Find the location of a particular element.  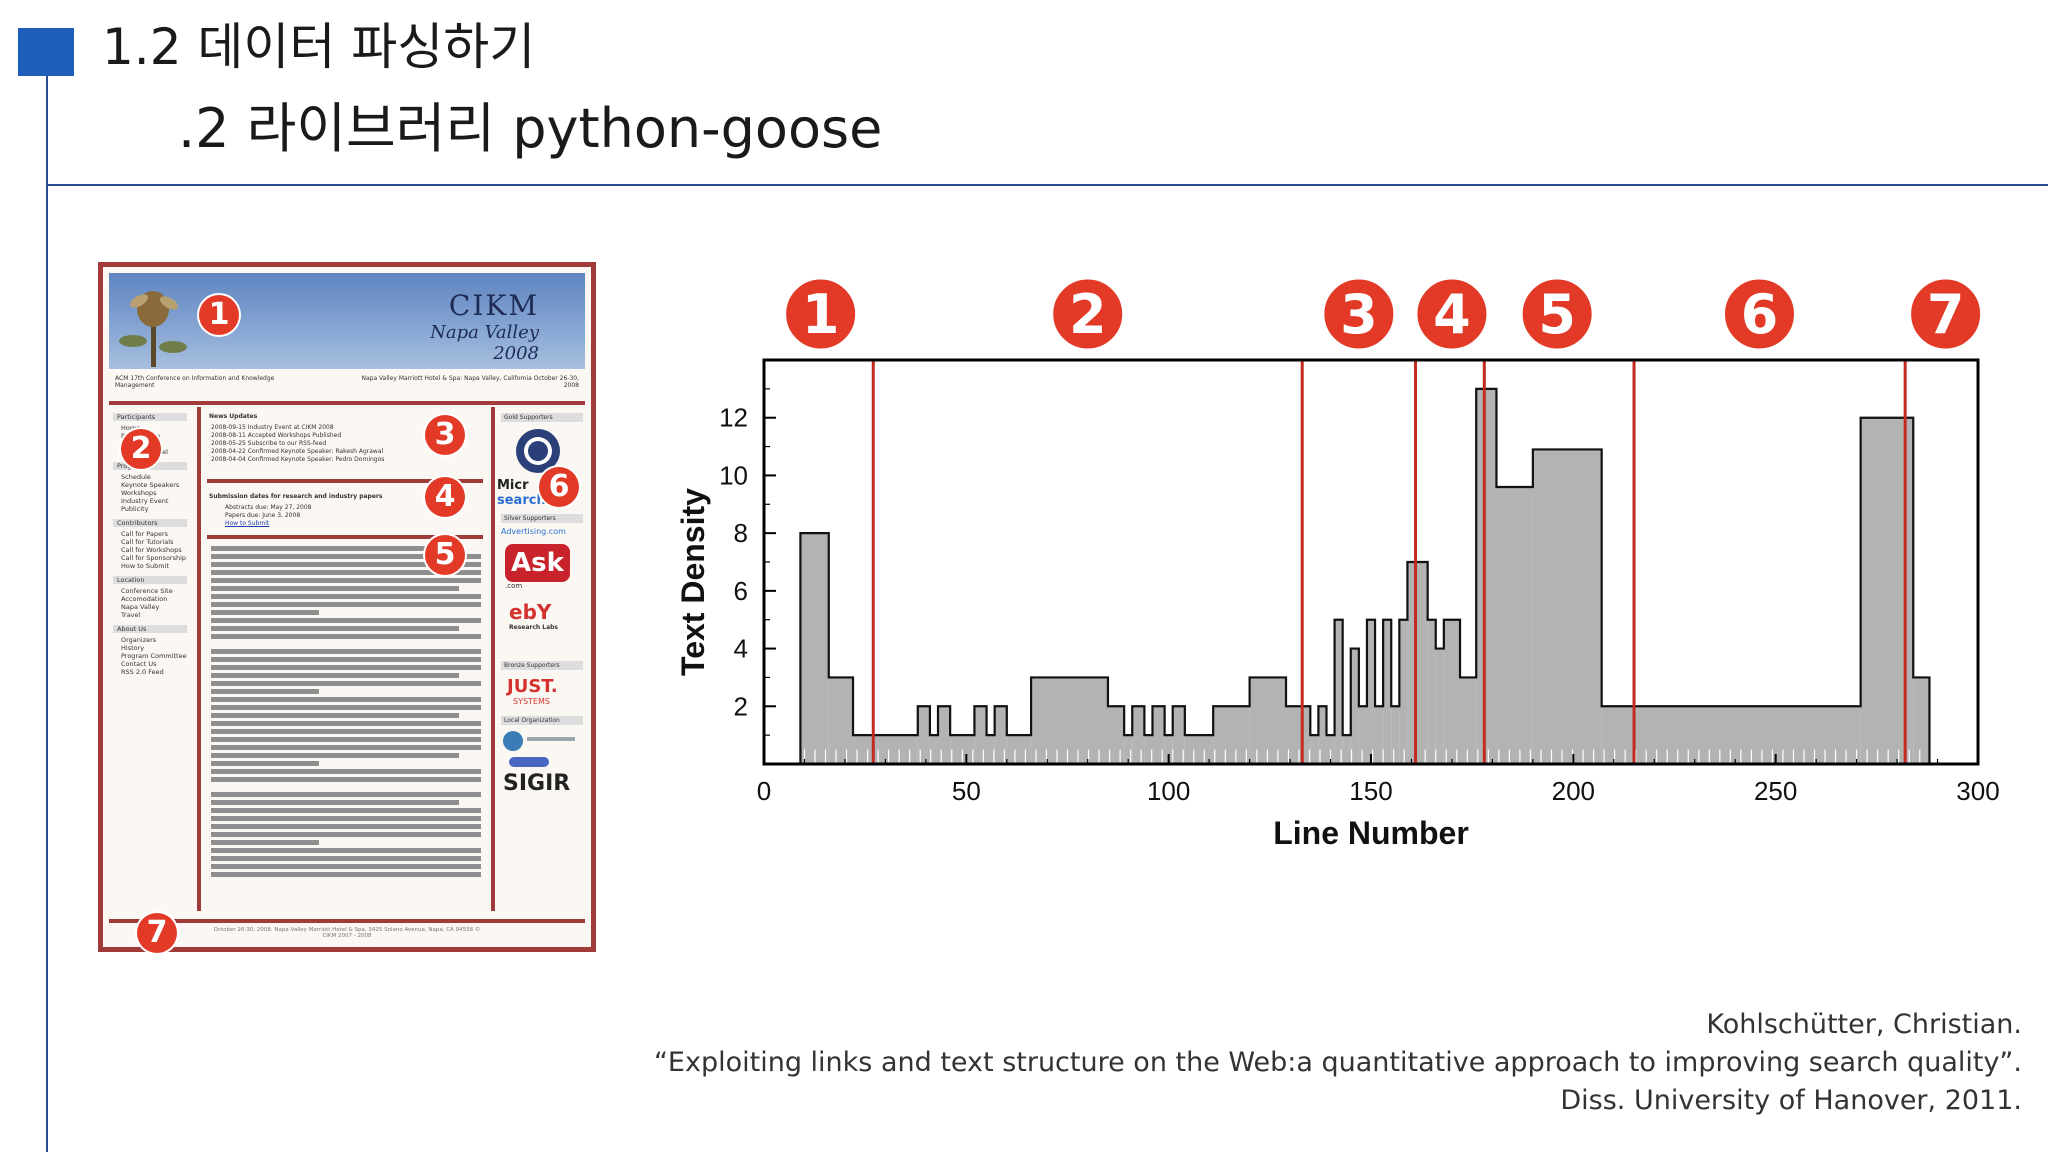

cikm-logo: CIKM Napa Valley 2008 is located at coordinates (484, 326).